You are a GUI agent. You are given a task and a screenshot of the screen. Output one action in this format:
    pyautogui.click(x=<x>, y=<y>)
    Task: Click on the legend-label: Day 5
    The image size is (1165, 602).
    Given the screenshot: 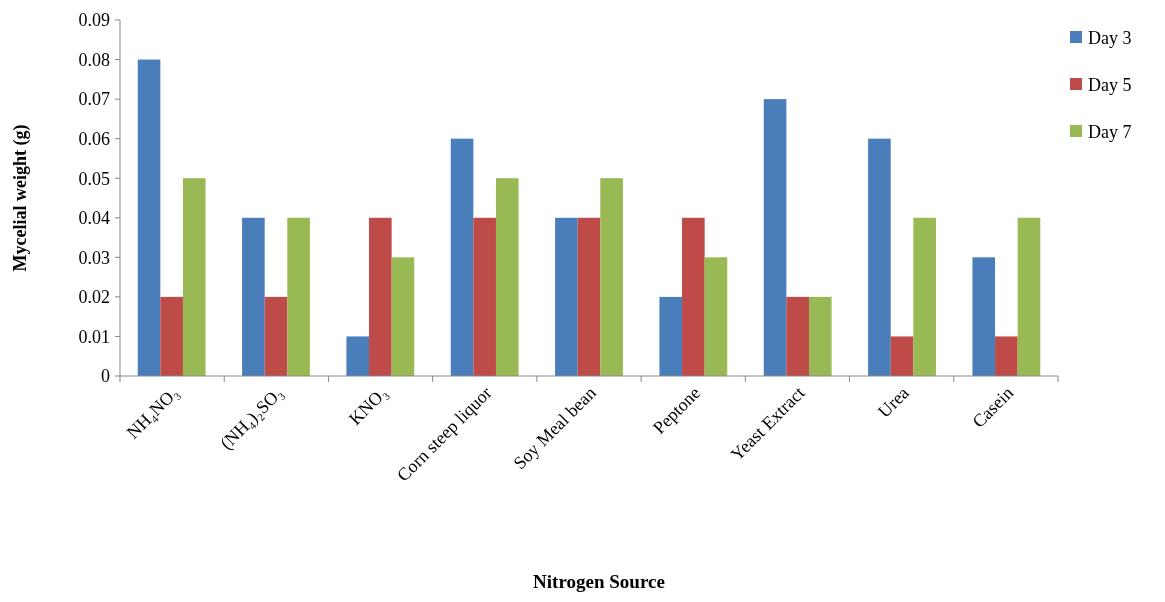 What is the action you would take?
    pyautogui.click(x=1110, y=85)
    